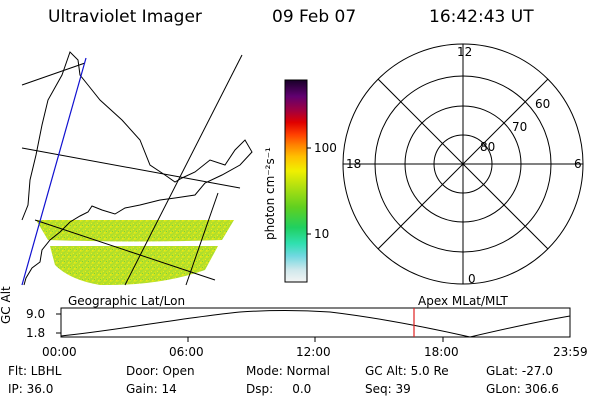 Image resolution: width=600 pixels, height=400 pixels. What do you see at coordinates (313, 352) in the screenshot?
I see `time-tick-1200: 12:00` at bounding box center [313, 352].